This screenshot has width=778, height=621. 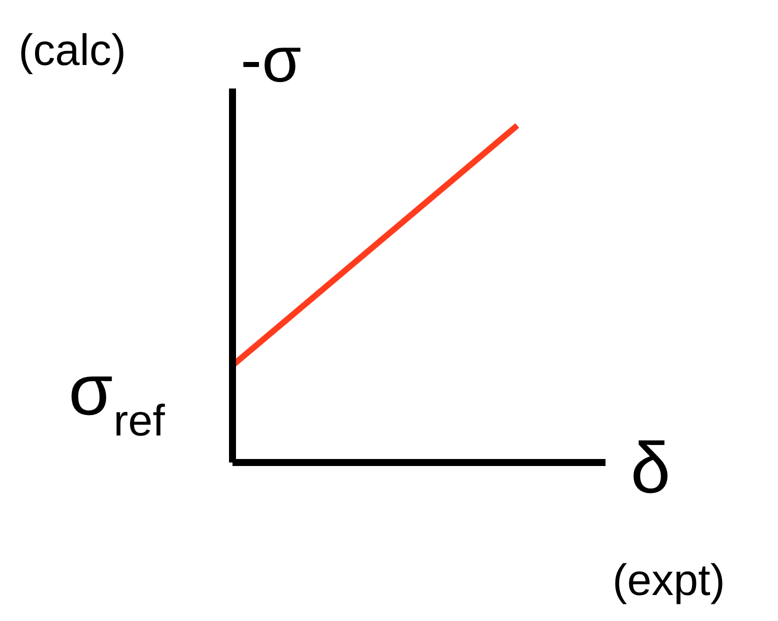 What do you see at coordinates (650, 468) in the screenshot?
I see `x-axis-title: δ` at bounding box center [650, 468].